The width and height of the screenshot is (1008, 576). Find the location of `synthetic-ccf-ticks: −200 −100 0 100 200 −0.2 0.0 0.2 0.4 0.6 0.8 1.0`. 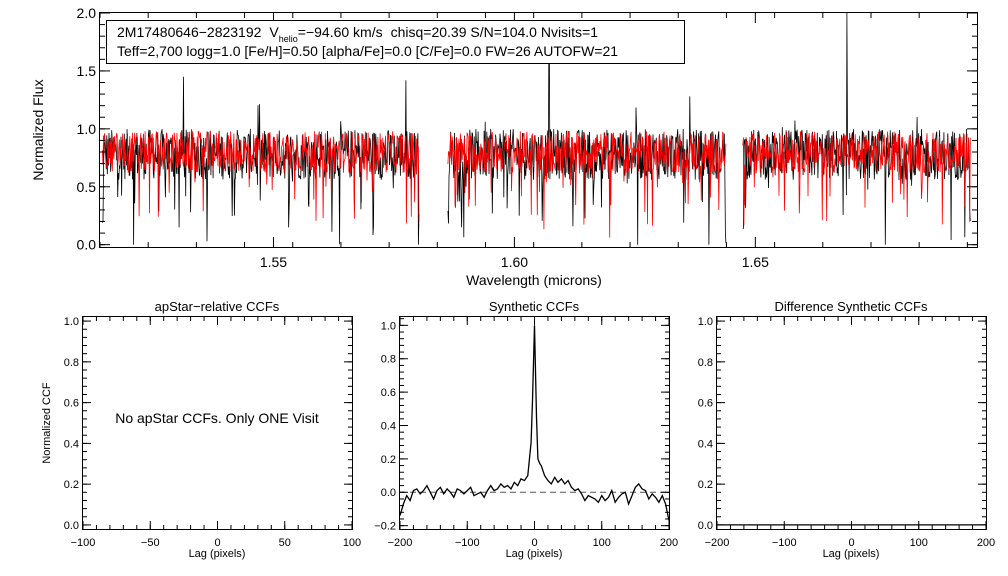

synthetic-ccf-ticks: −200 −100 0 100 200 −0.2 0.0 0.2 0.4 0.6 0.8 1.0 is located at coordinates (526, 433).